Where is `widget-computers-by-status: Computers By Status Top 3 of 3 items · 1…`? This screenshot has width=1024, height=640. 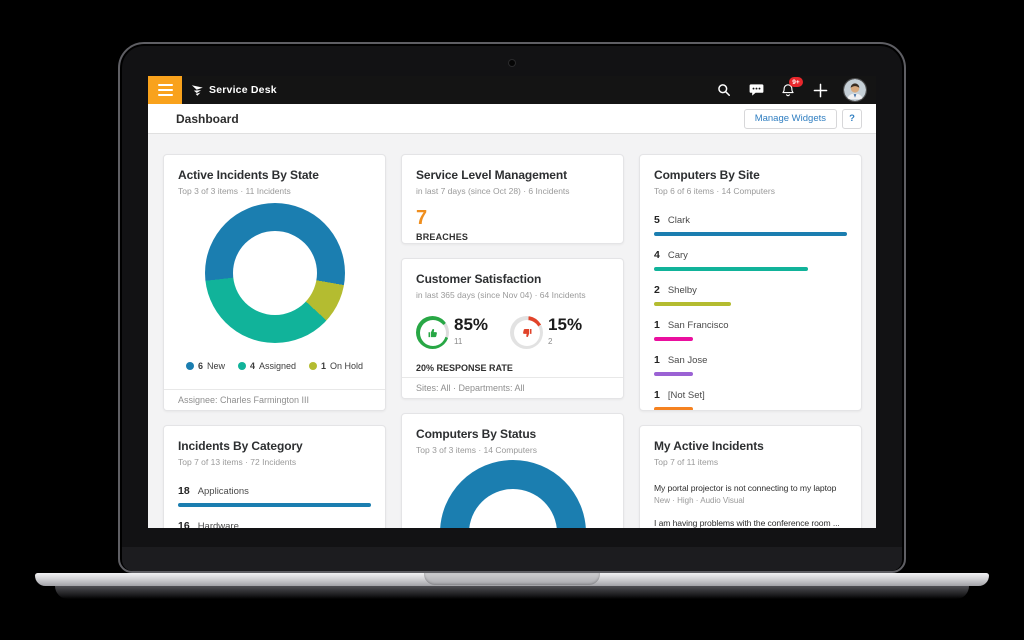 widget-computers-by-status: Computers By Status Top 3 of 3 items · 1… is located at coordinates (512, 470).